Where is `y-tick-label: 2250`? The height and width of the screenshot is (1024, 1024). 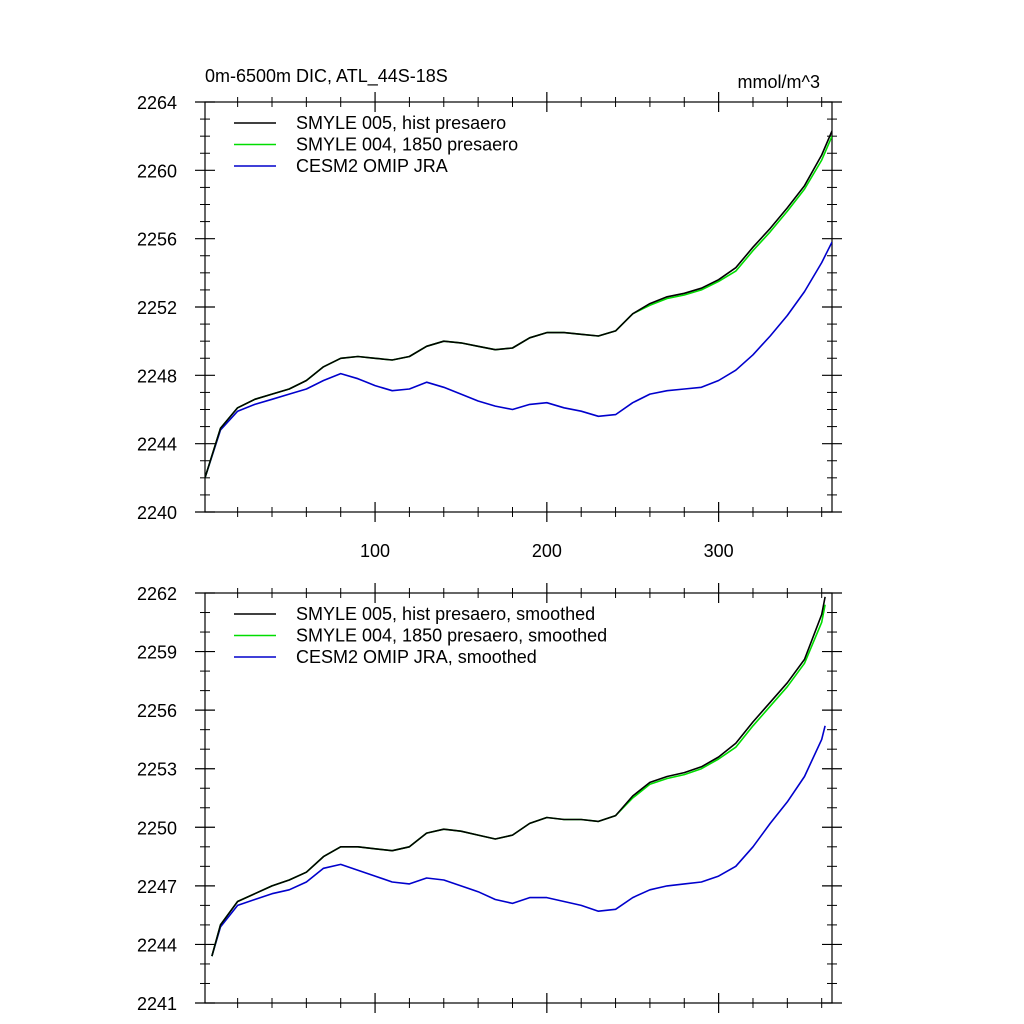
y-tick-label: 2250 is located at coordinates (157, 828).